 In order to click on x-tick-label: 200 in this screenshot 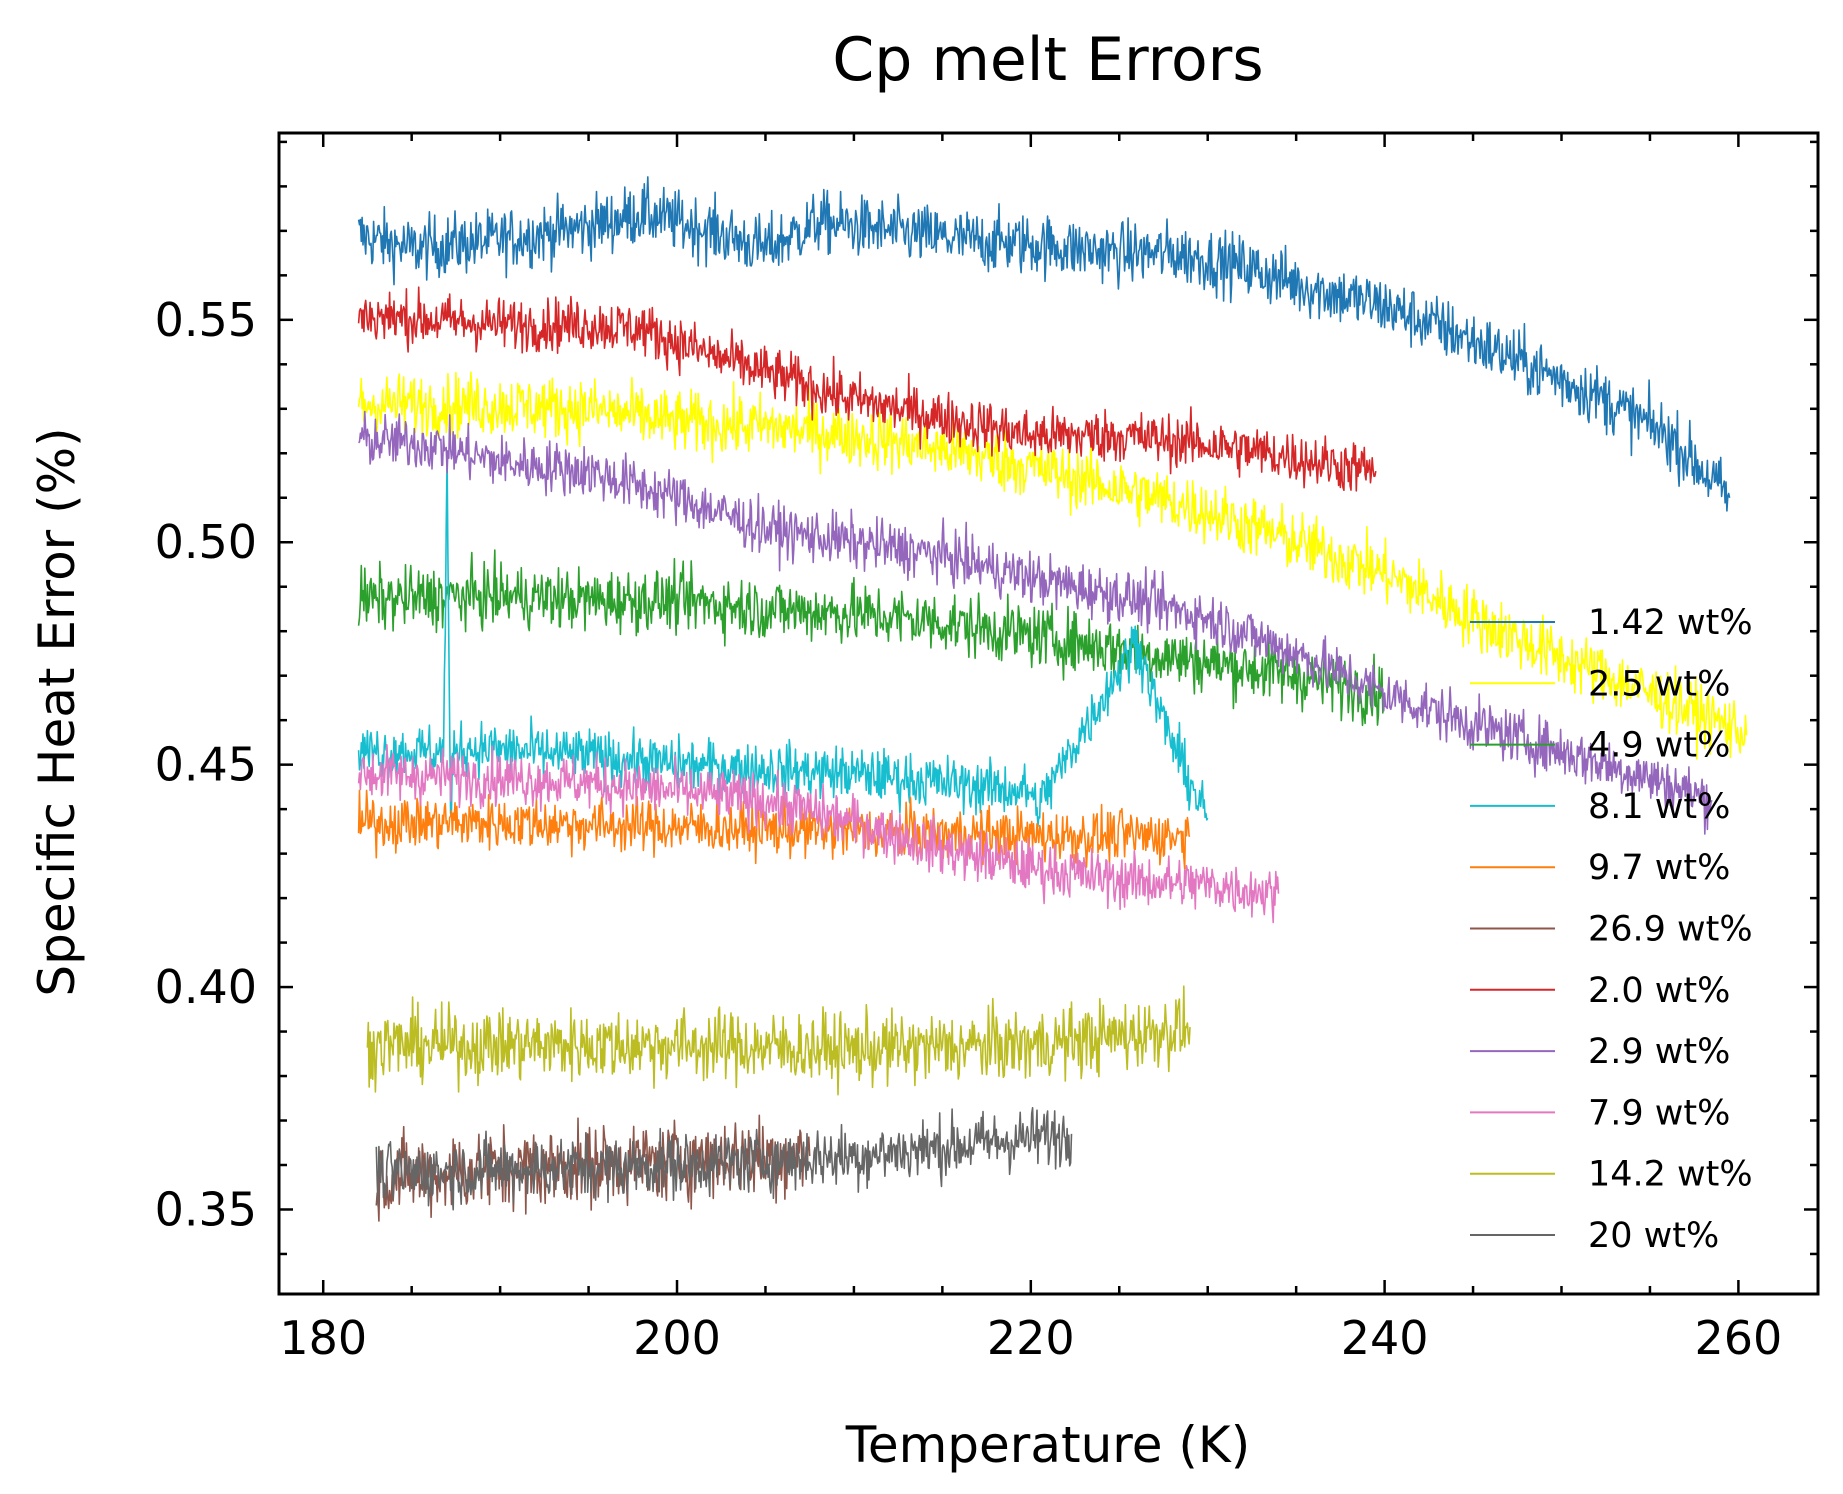, I will do `click(677, 1338)`.